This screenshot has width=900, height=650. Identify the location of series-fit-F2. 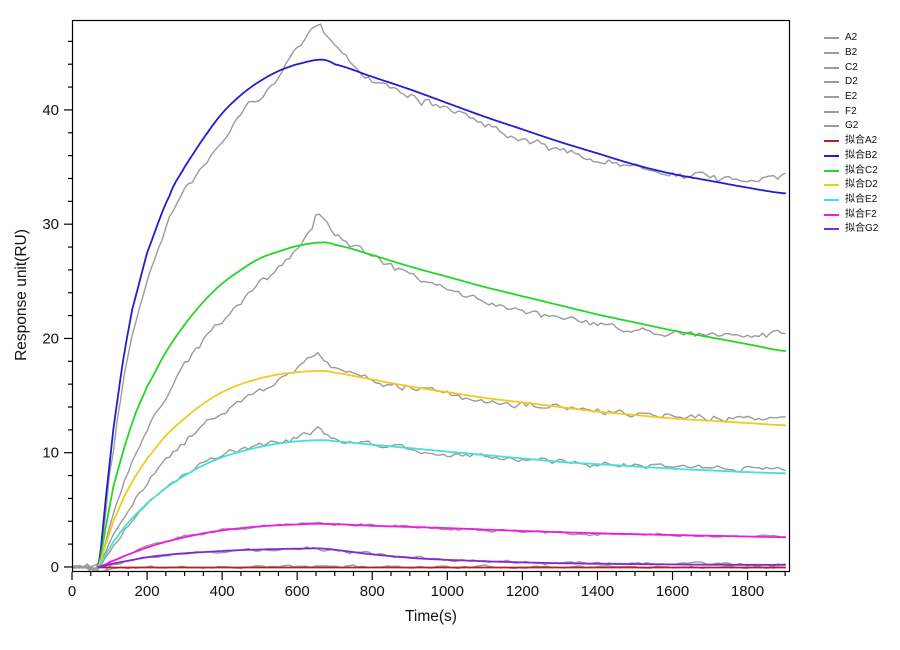
(441, 545).